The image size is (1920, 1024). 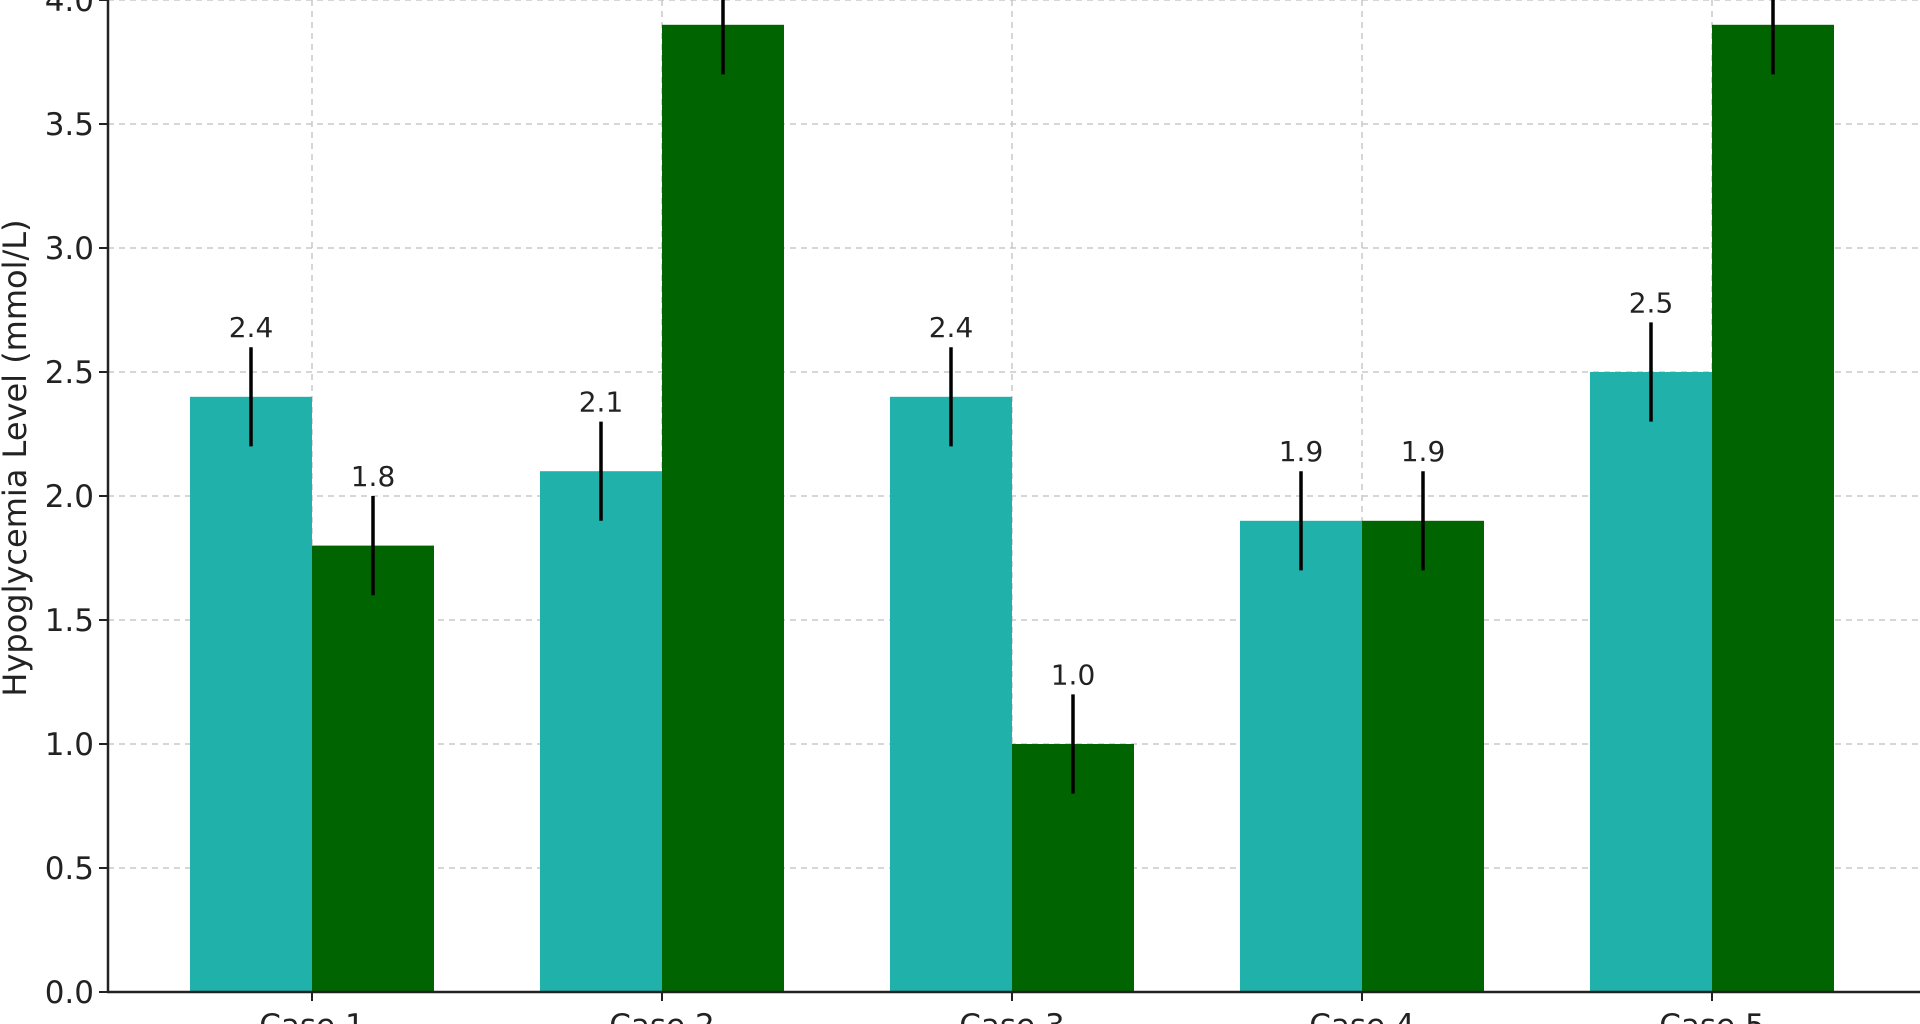 What do you see at coordinates (311, 1016) in the screenshot?
I see `category-label: Case 1` at bounding box center [311, 1016].